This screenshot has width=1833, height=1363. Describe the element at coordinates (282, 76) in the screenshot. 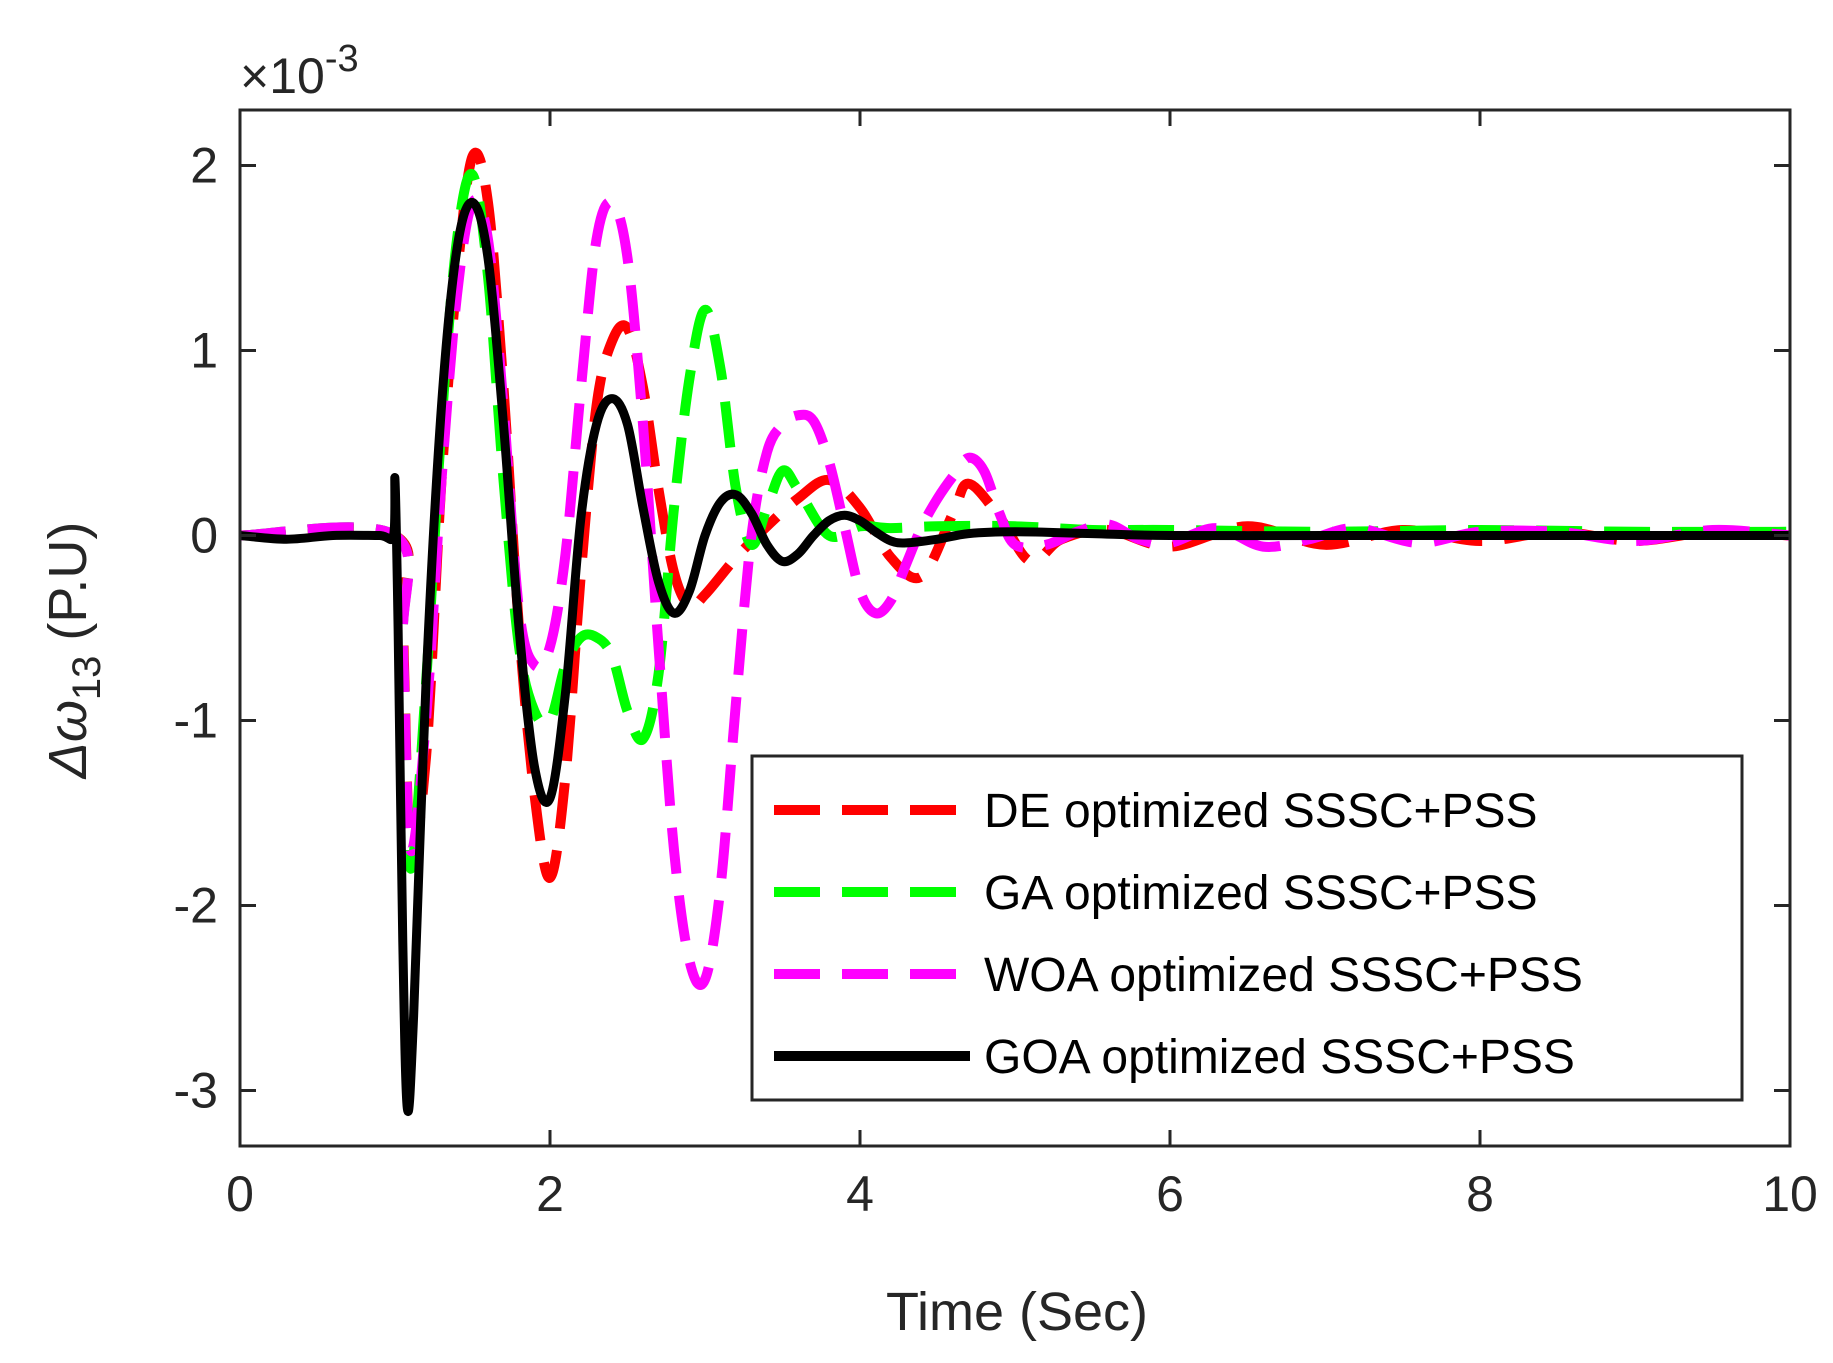

I see `y-exponent-prefix: ×10` at that location.